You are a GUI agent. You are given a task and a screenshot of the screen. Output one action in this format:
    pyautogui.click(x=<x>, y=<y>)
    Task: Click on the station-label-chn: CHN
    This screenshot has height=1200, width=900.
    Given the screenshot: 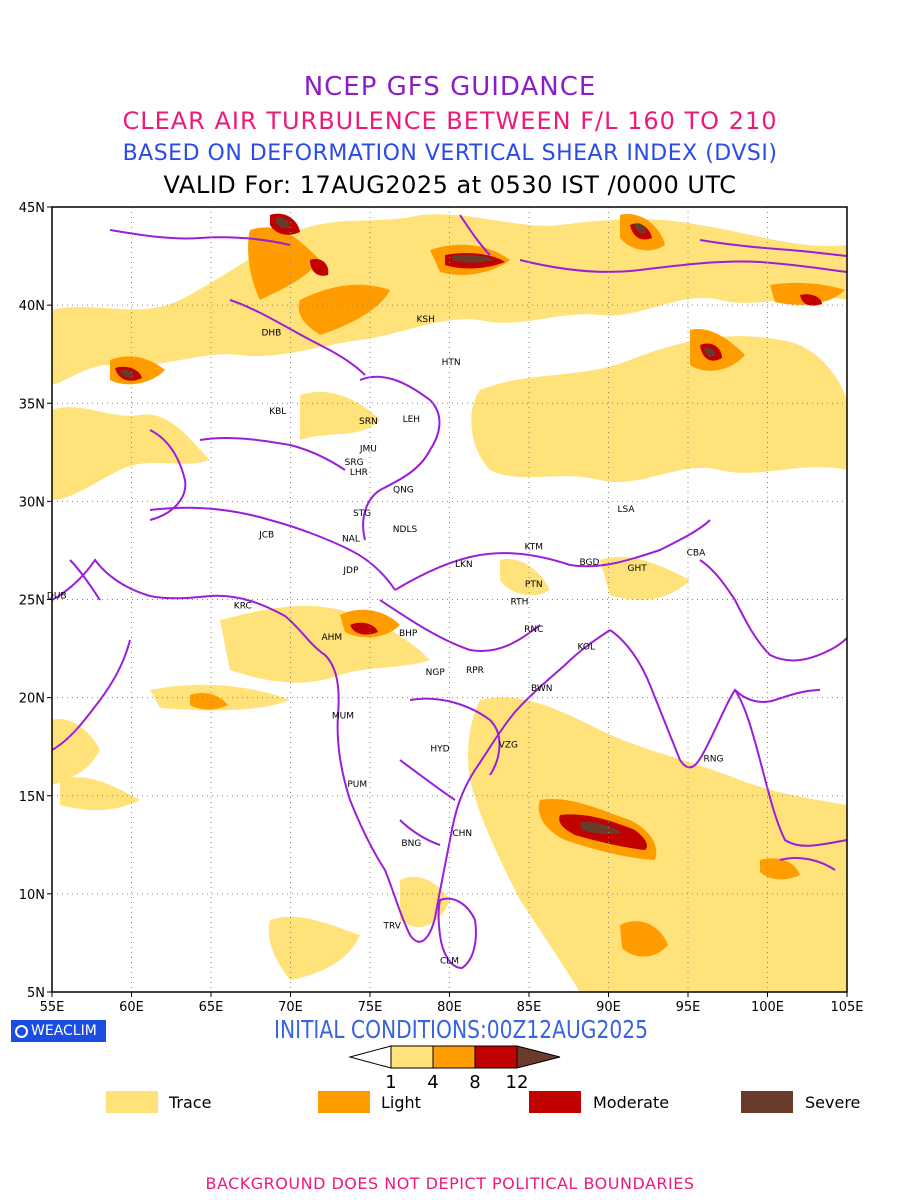 What is the action you would take?
    pyautogui.click(x=462, y=834)
    